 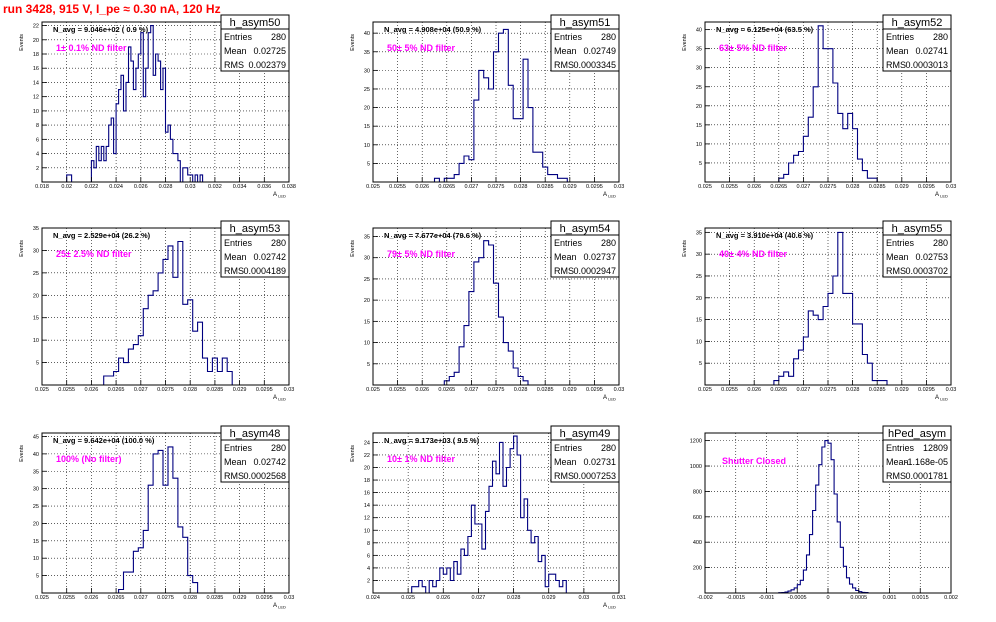 I want to click on histogram-name: h_asym52, so click(x=917, y=23).